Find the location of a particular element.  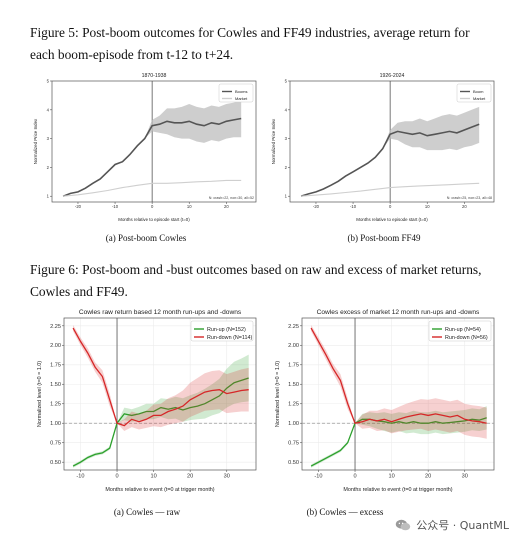

wechat-icon is located at coordinates (403, 525).